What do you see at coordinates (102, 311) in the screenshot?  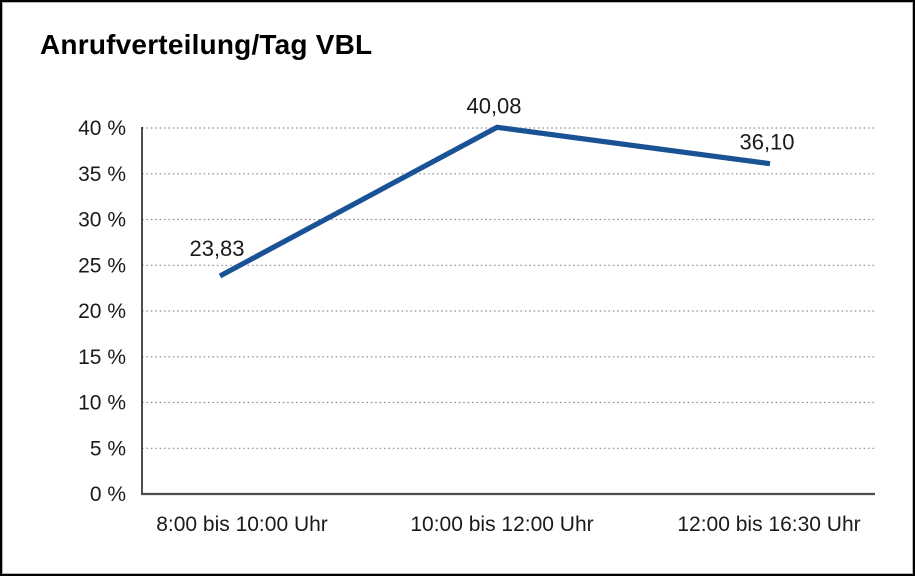 I see `y-tick-label: 20 %` at bounding box center [102, 311].